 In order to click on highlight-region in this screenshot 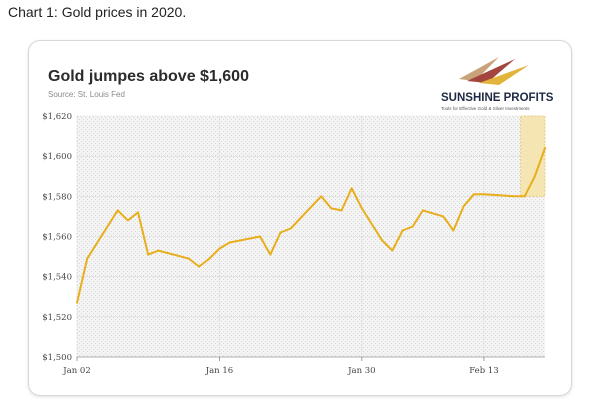, I will do `click(533, 156)`.